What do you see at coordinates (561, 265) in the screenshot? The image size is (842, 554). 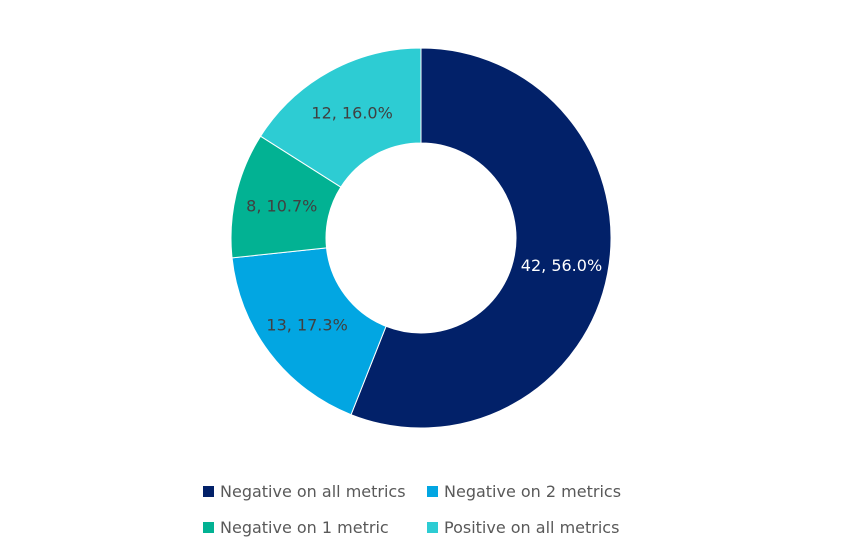 I see `data-label-0: 42, 56.0%` at bounding box center [561, 265].